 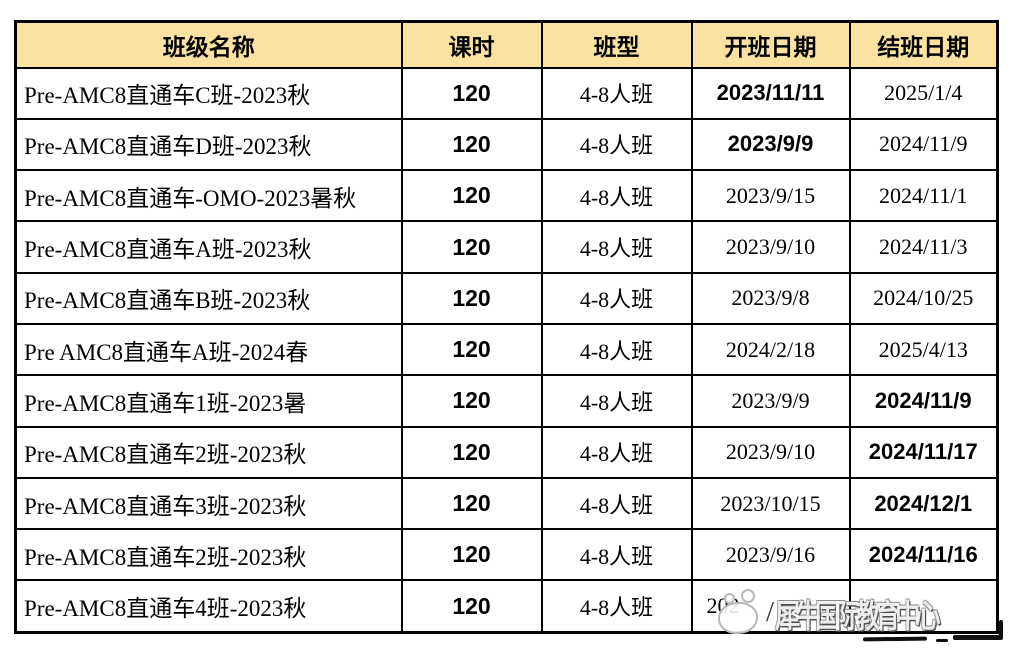 I want to click on header-row: 班级名称 课时 班型 开班日期 结班日期, so click(x=506, y=44).